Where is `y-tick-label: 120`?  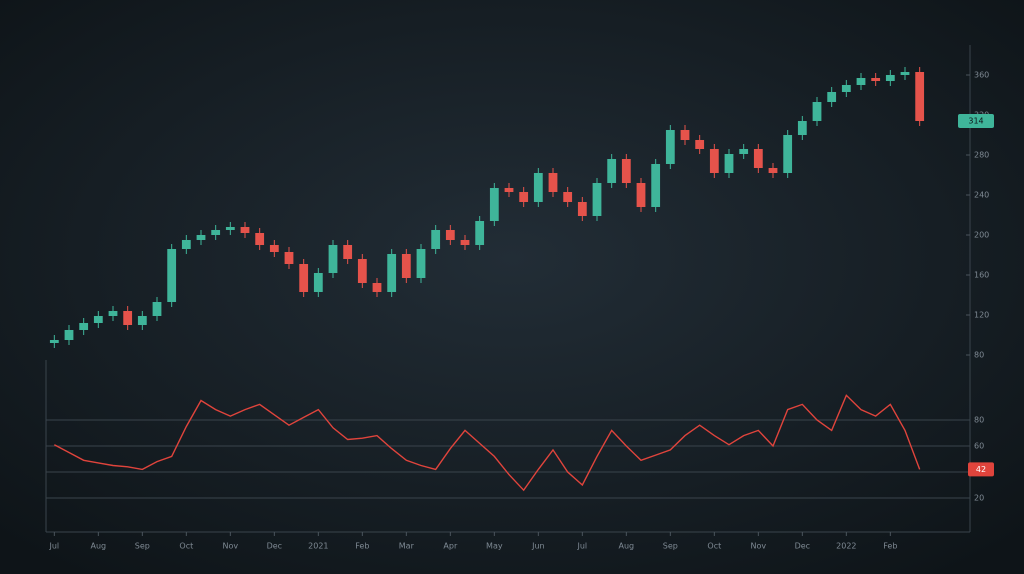
y-tick-label: 120 is located at coordinates (981, 315).